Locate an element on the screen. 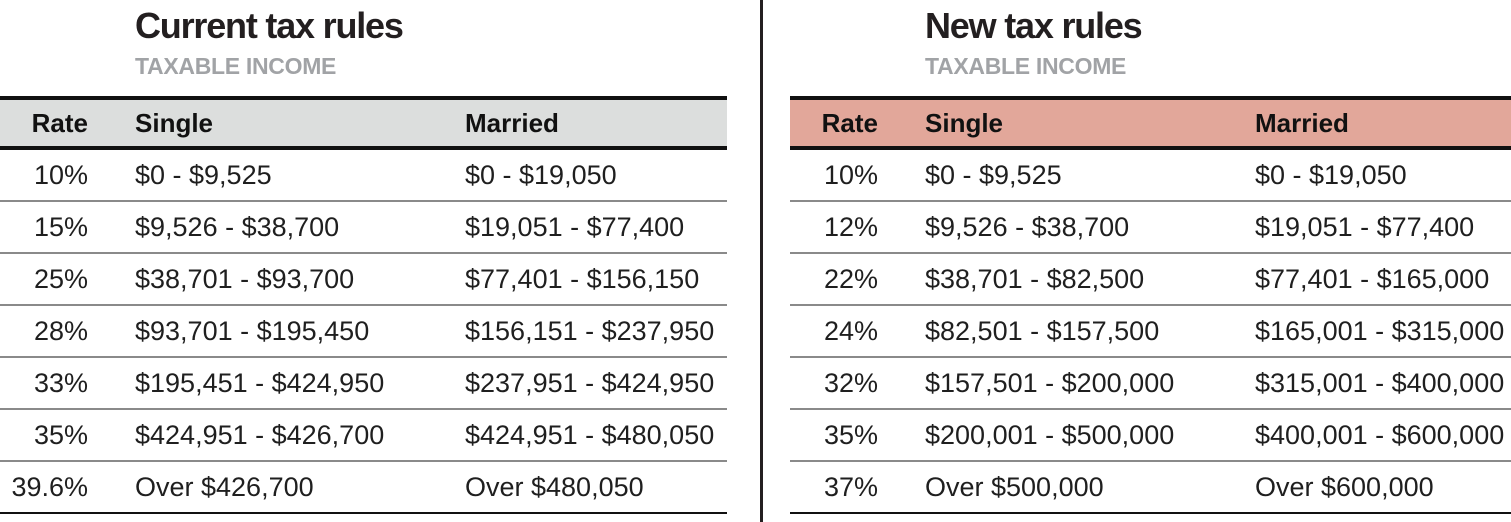  table-row: 22% $38,701 - $82,500 $77,401 - $165,000 is located at coordinates (1150, 280).